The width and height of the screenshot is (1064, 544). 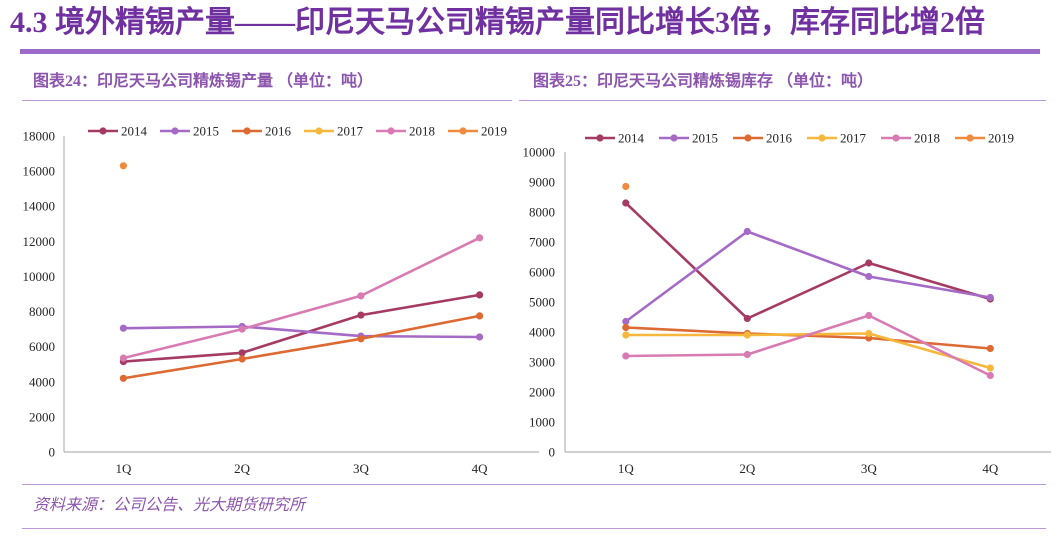 I want to click on series-2016, so click(x=808, y=338).